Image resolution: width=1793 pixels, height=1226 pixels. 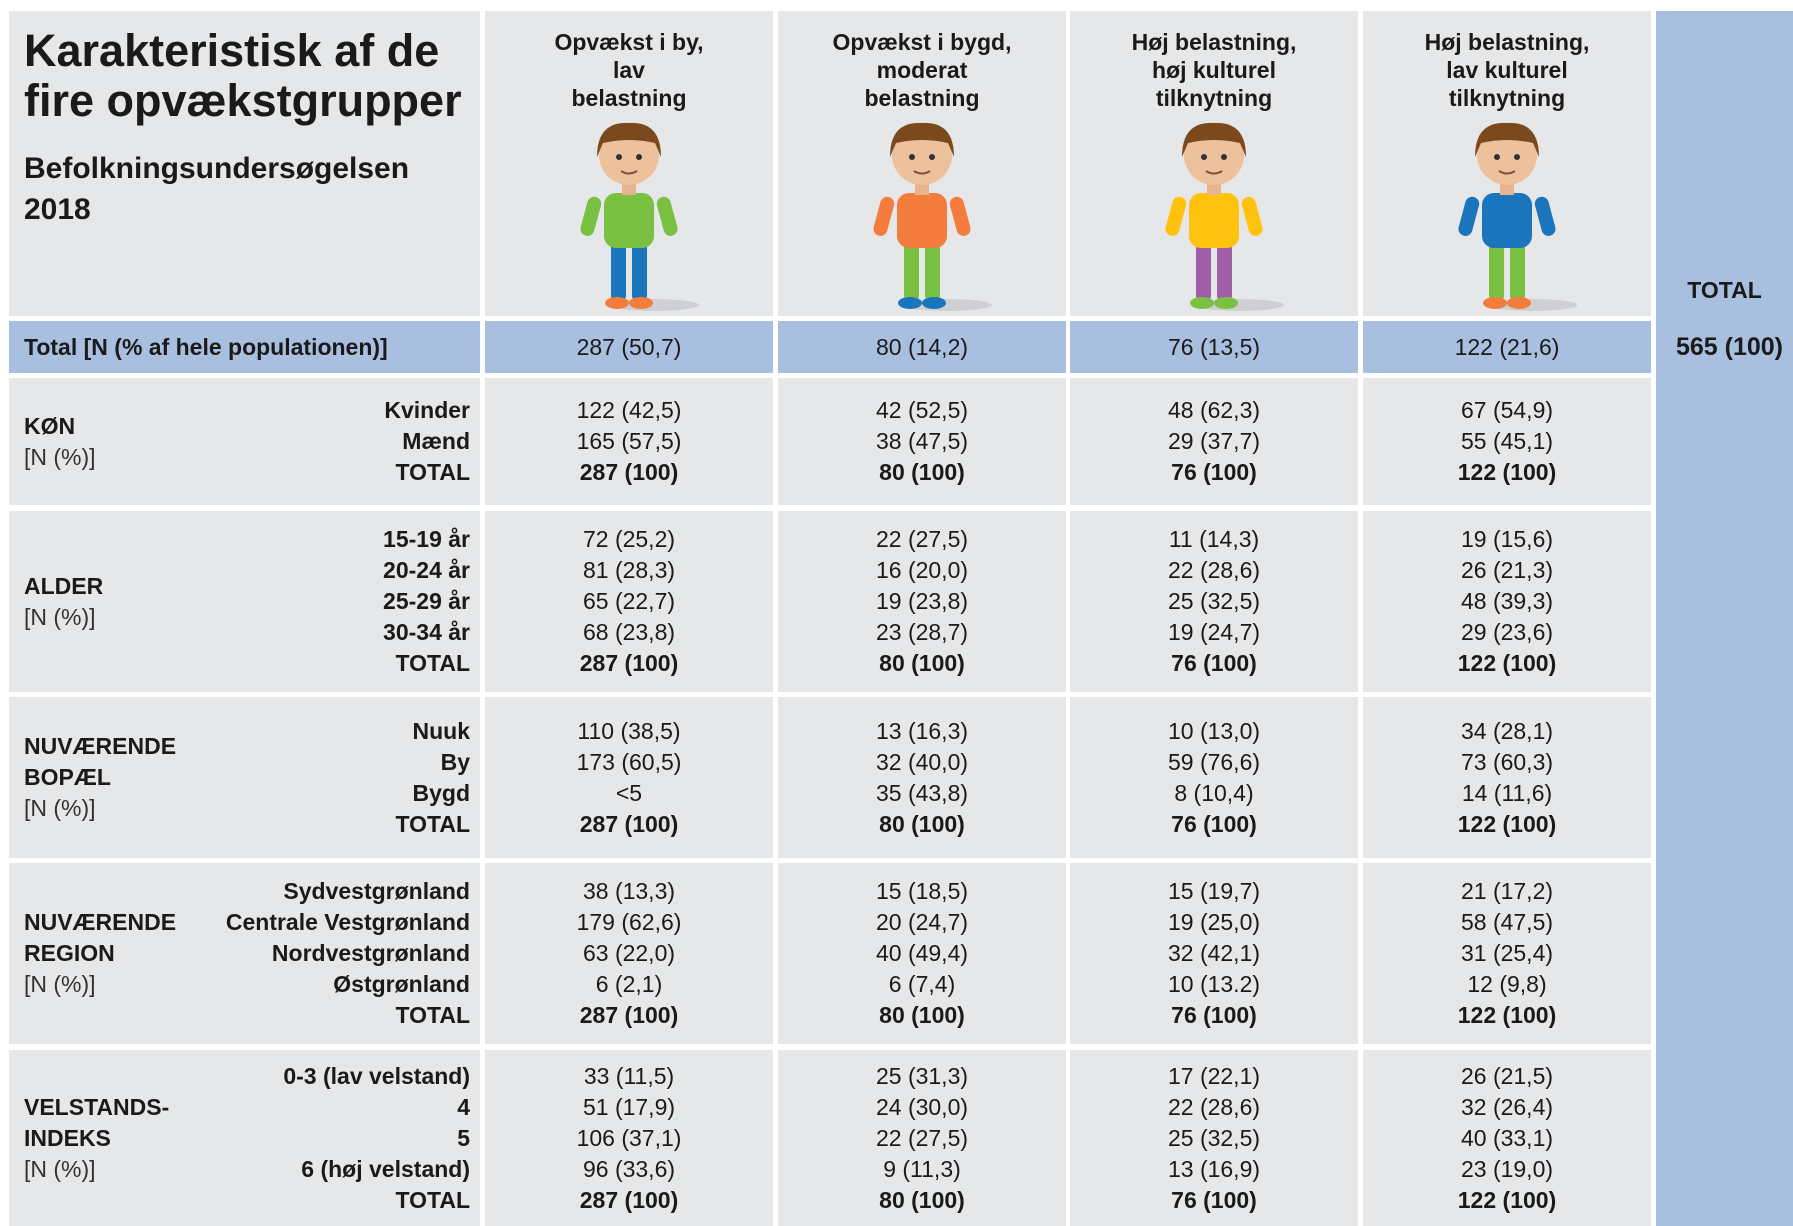 I want to click on cell-value: 106 (37,1), so click(x=629, y=1137).